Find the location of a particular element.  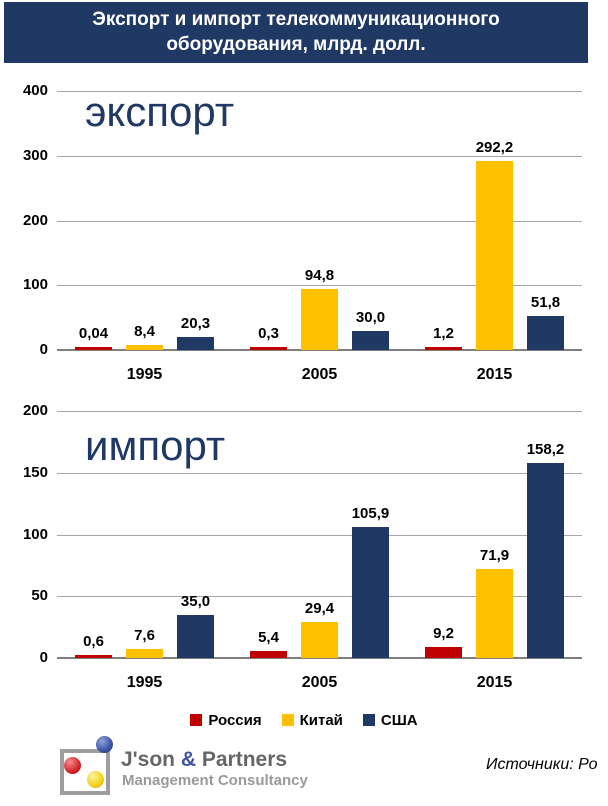

y-tick-label: 150 is located at coordinates (35, 472).